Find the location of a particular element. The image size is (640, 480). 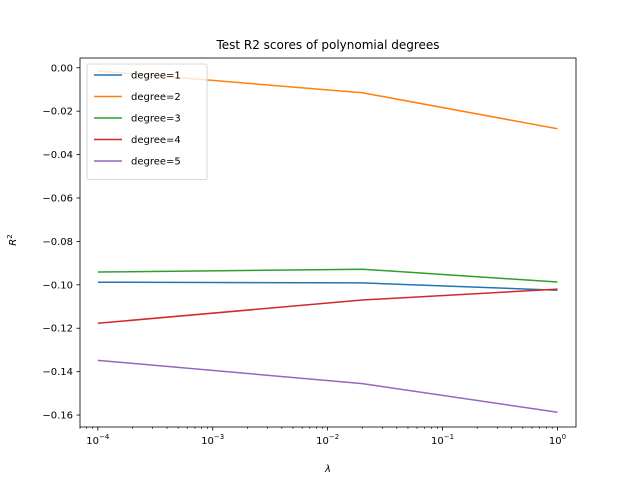

legend-label-4: degree=4 is located at coordinates (156, 140).